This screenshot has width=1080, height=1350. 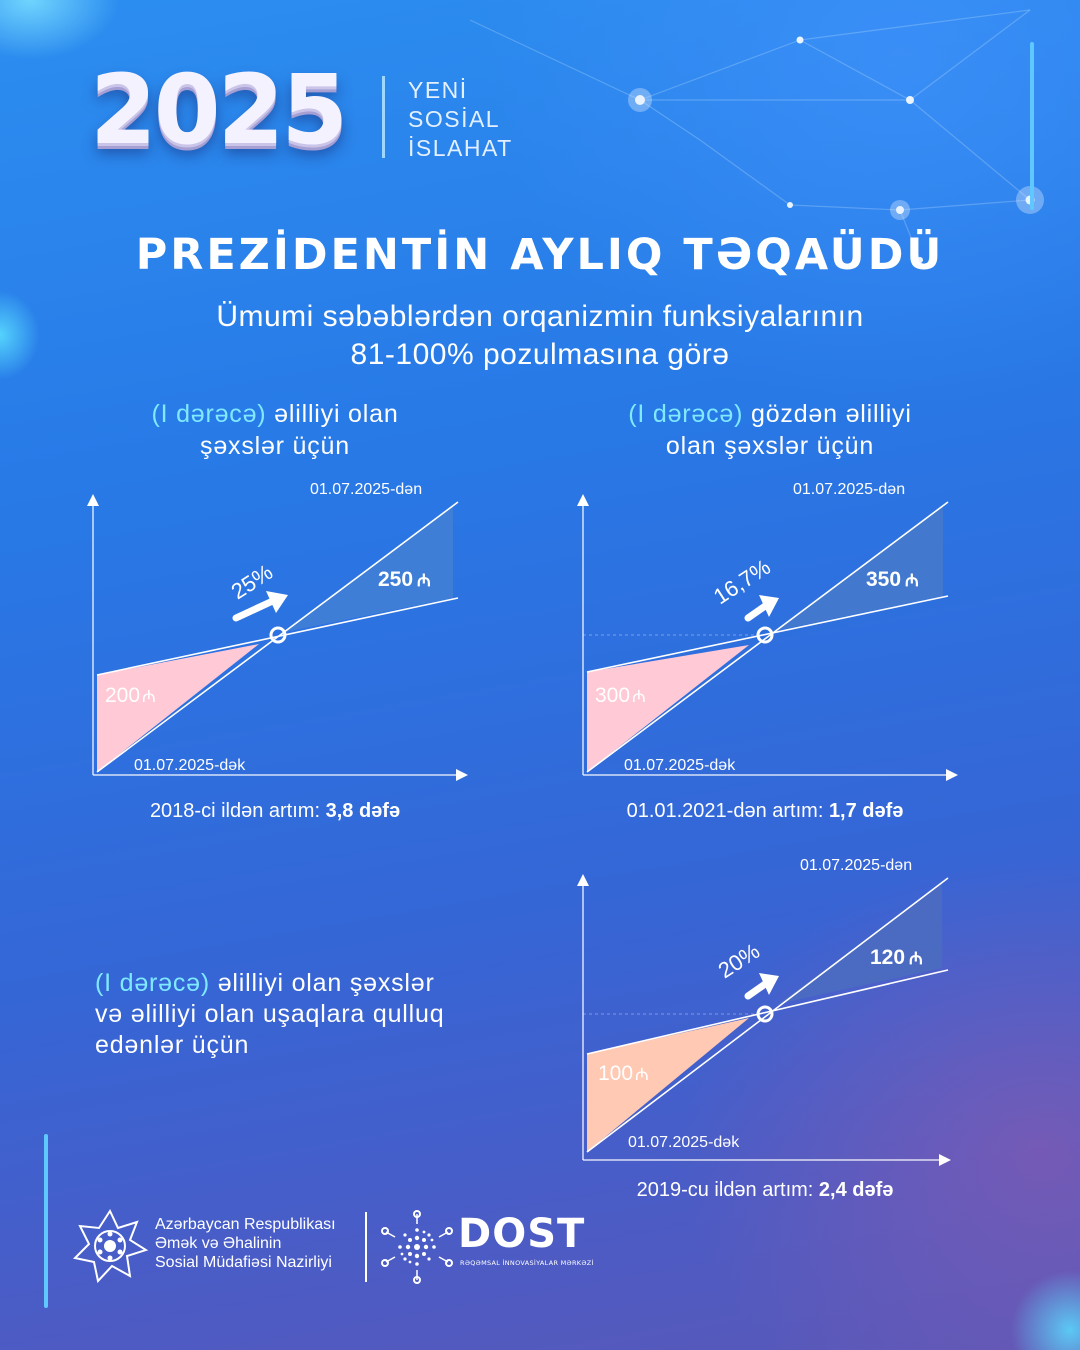 What do you see at coordinates (172, 1045) in the screenshot?
I see `label-text: edənlər üçün` at bounding box center [172, 1045].